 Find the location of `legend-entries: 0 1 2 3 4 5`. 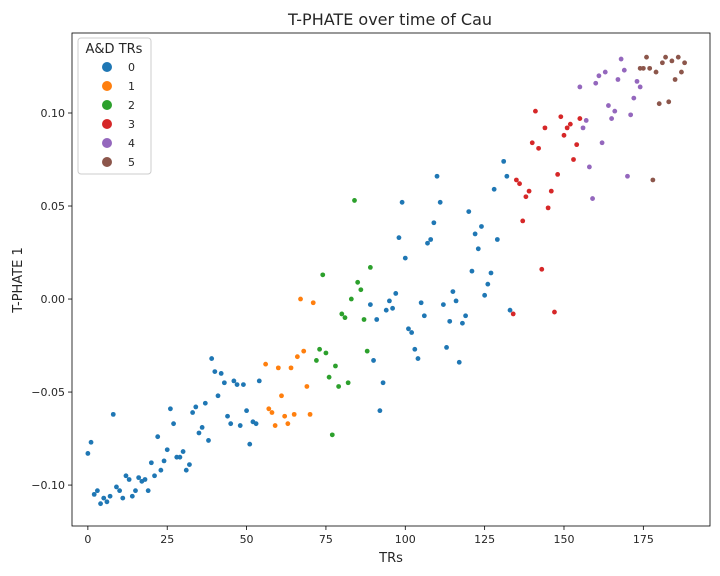

legend-entries: 0 1 2 3 4 5 is located at coordinates (118, 115).